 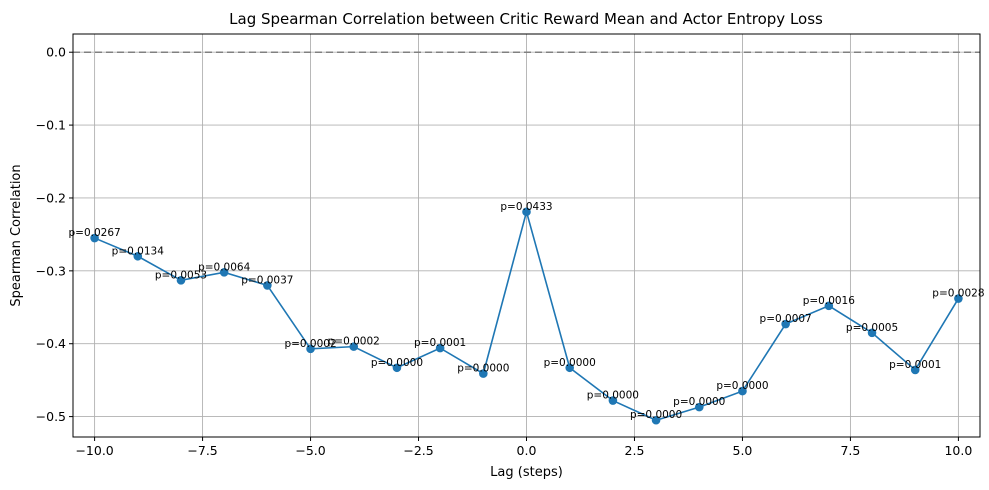 What do you see at coordinates (181, 275) in the screenshot?
I see `p-value-label: p=0.0053` at bounding box center [181, 275].